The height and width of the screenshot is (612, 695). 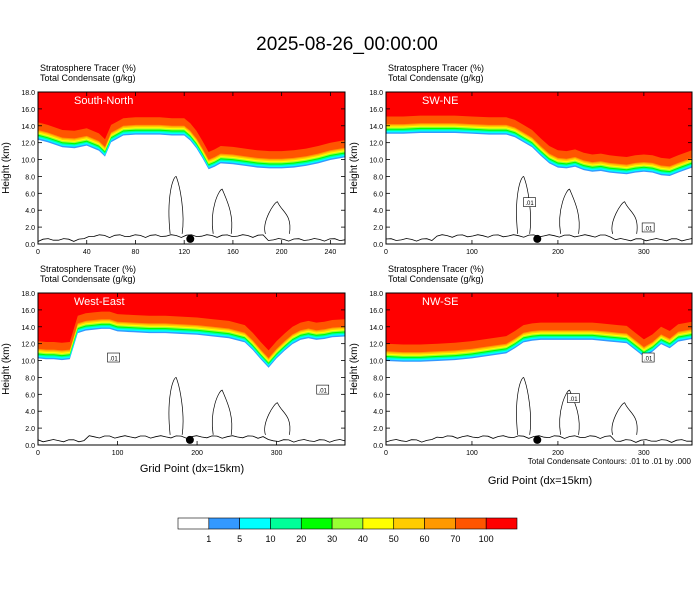 I want to click on colorbar-label: 40, so click(x=363, y=539).